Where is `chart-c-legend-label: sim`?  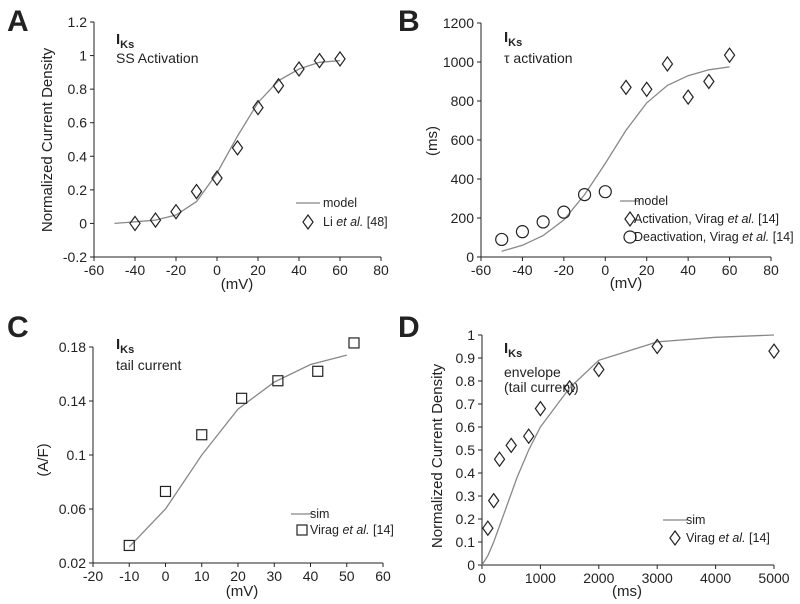
chart-c-legend-label: sim is located at coordinates (319, 514).